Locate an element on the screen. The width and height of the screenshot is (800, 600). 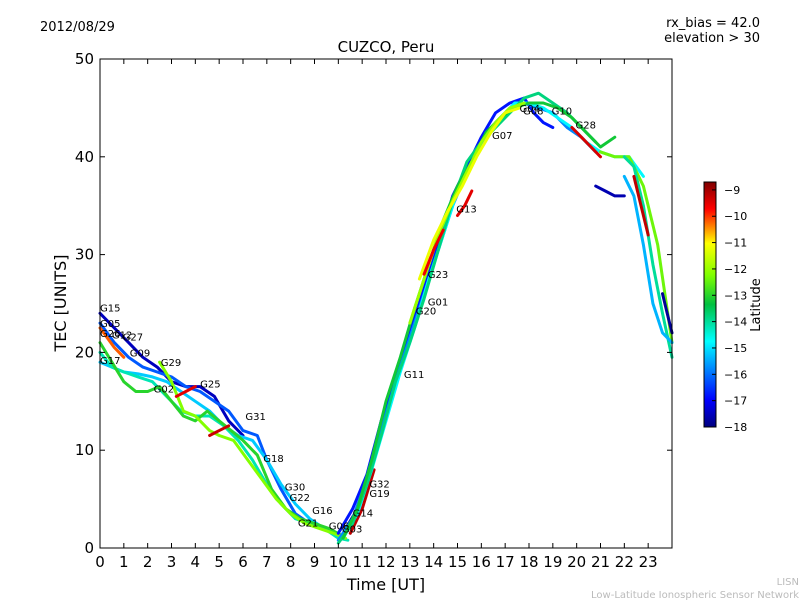
satellite-label-g20: G20 is located at coordinates (426, 311).